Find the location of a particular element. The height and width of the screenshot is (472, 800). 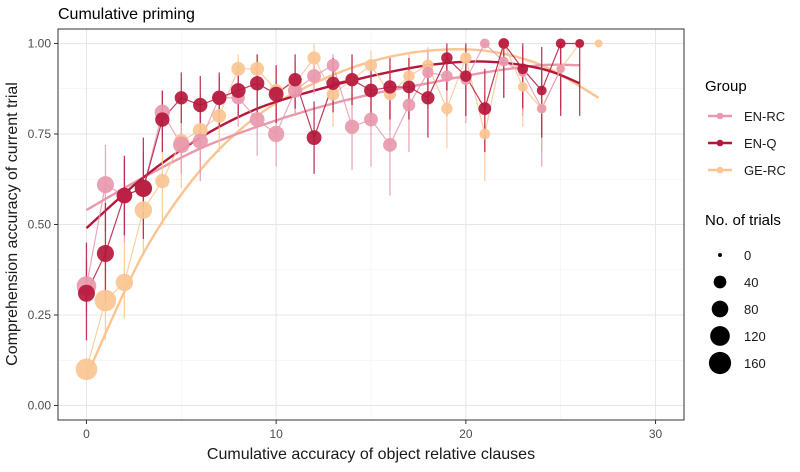

y-axis-label: Comprehension accuracy of current trial is located at coordinates (12, 224).